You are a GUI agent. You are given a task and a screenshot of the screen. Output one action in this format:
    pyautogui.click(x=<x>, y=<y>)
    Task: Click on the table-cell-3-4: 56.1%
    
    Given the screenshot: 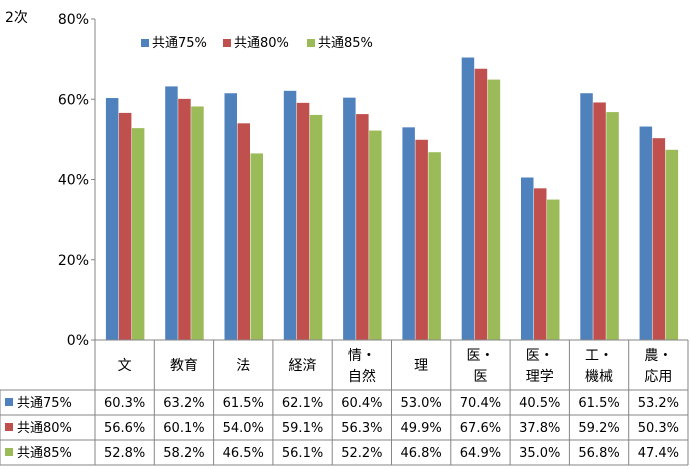 What is the action you would take?
    pyautogui.click(x=302, y=453)
    